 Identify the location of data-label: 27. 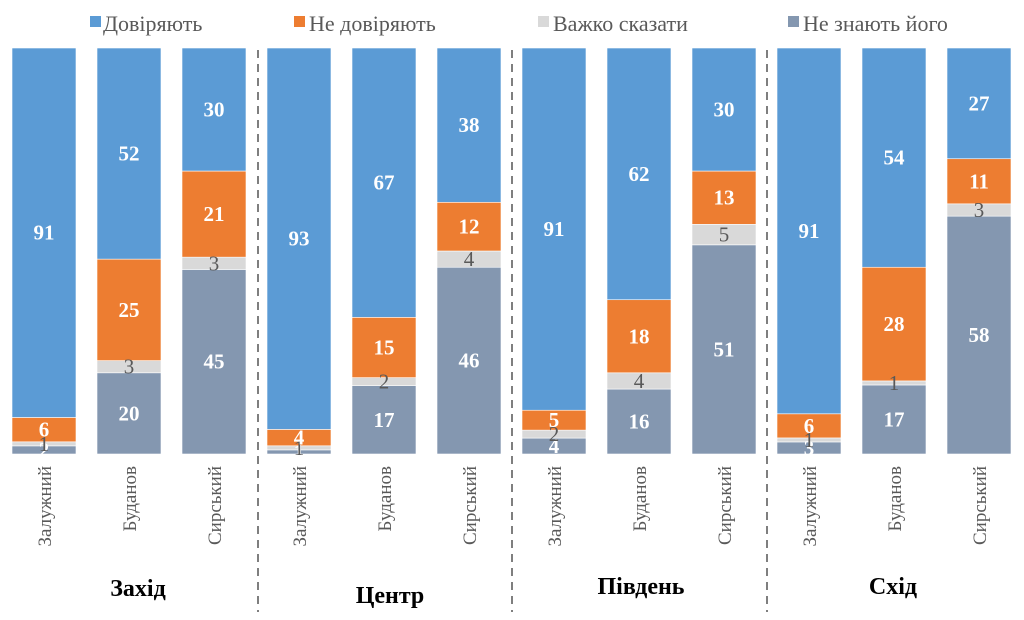
(979, 103).